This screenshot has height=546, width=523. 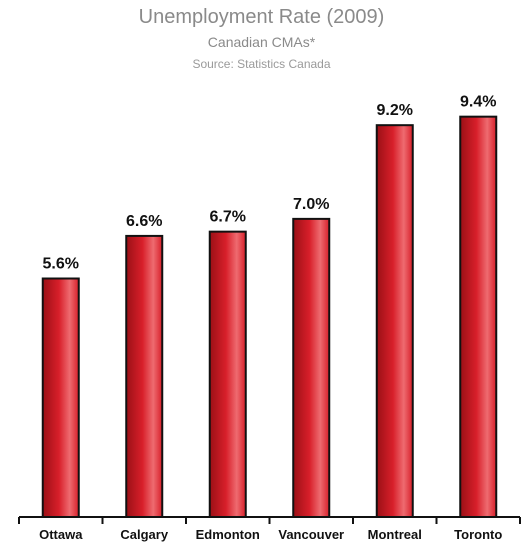 What do you see at coordinates (228, 217) in the screenshot?
I see `value-label-edmonton: 6.7%` at bounding box center [228, 217].